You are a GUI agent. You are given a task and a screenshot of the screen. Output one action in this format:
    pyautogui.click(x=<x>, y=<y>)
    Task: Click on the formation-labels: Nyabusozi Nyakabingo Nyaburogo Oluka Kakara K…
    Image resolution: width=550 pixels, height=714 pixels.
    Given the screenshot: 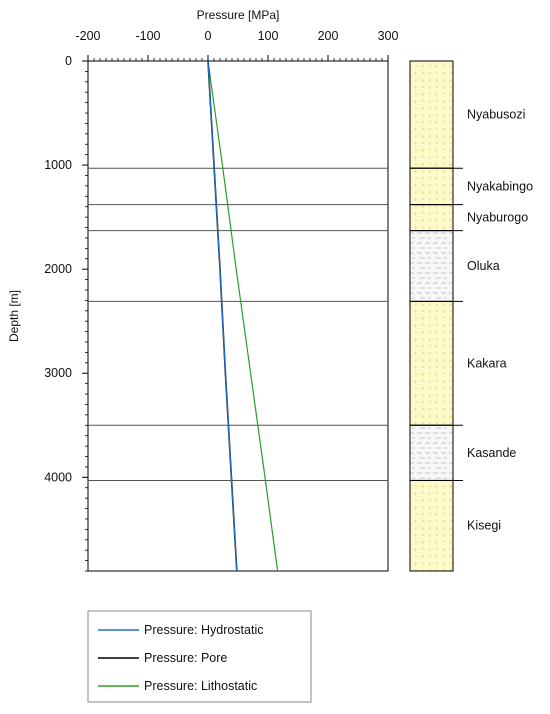 What is the action you would take?
    pyautogui.click(x=500, y=320)
    